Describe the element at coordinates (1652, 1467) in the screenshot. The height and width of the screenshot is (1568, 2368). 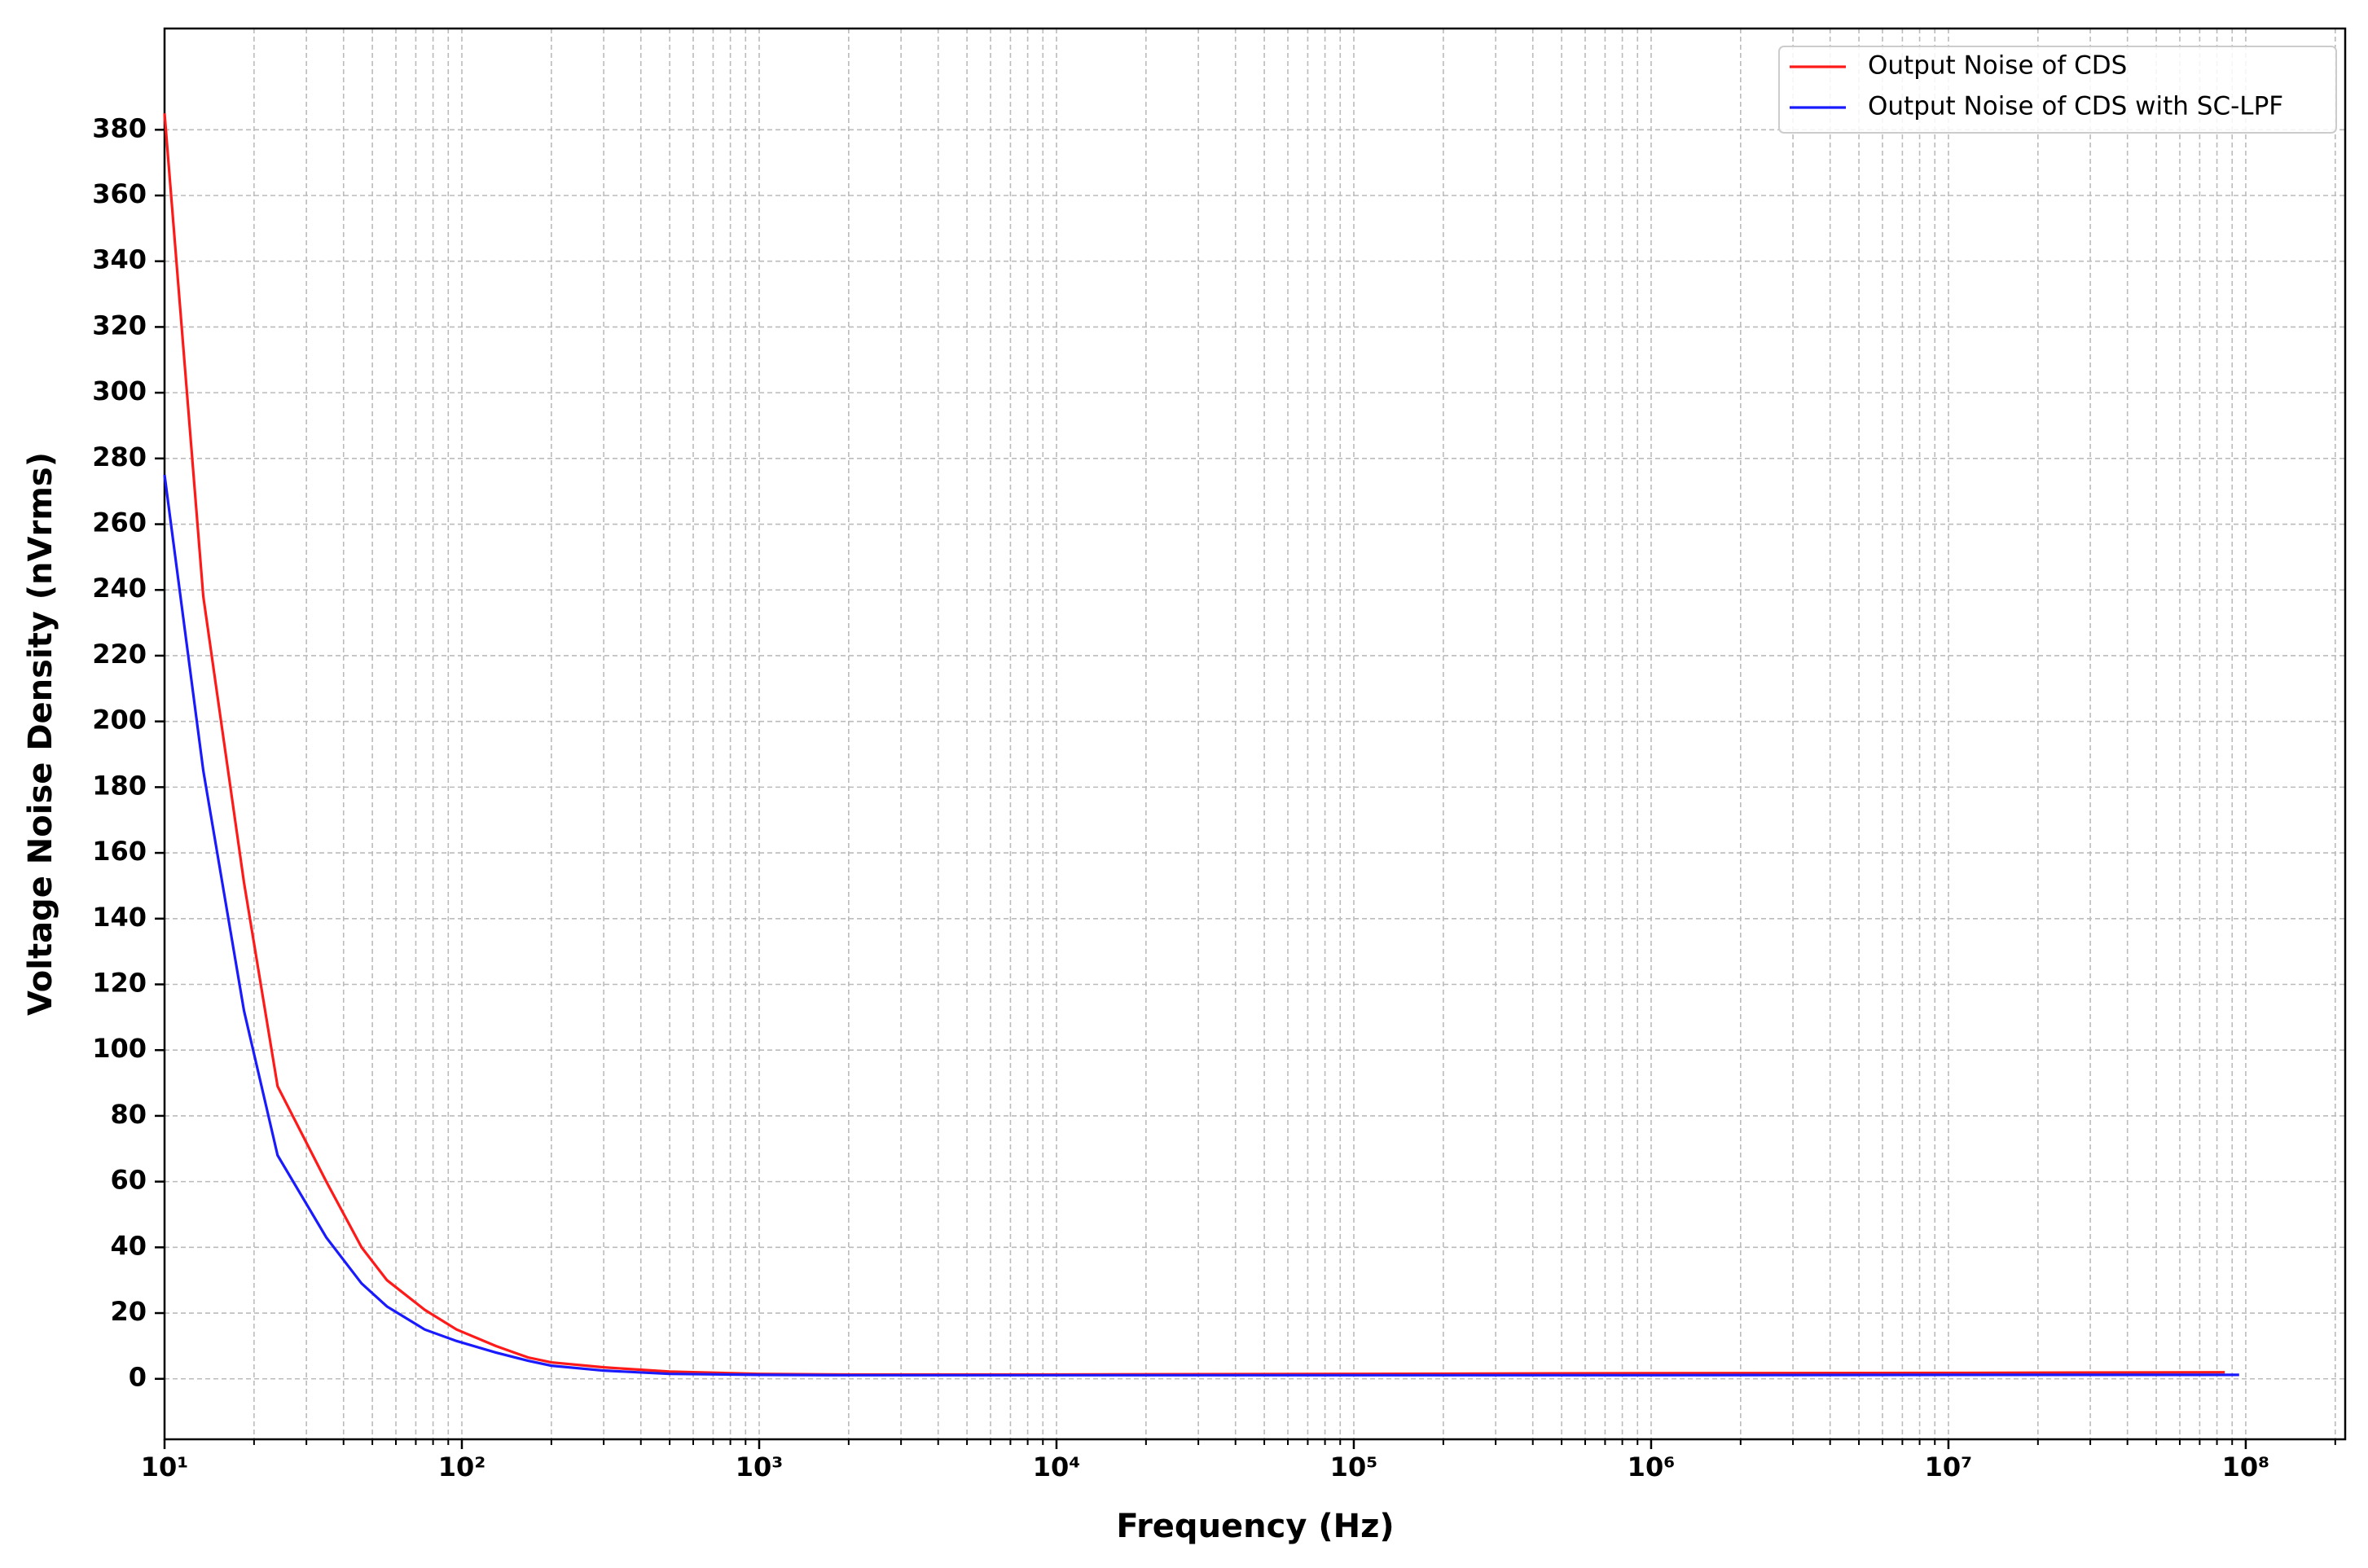
I see `x-tick-label: 10⁶` at that location.